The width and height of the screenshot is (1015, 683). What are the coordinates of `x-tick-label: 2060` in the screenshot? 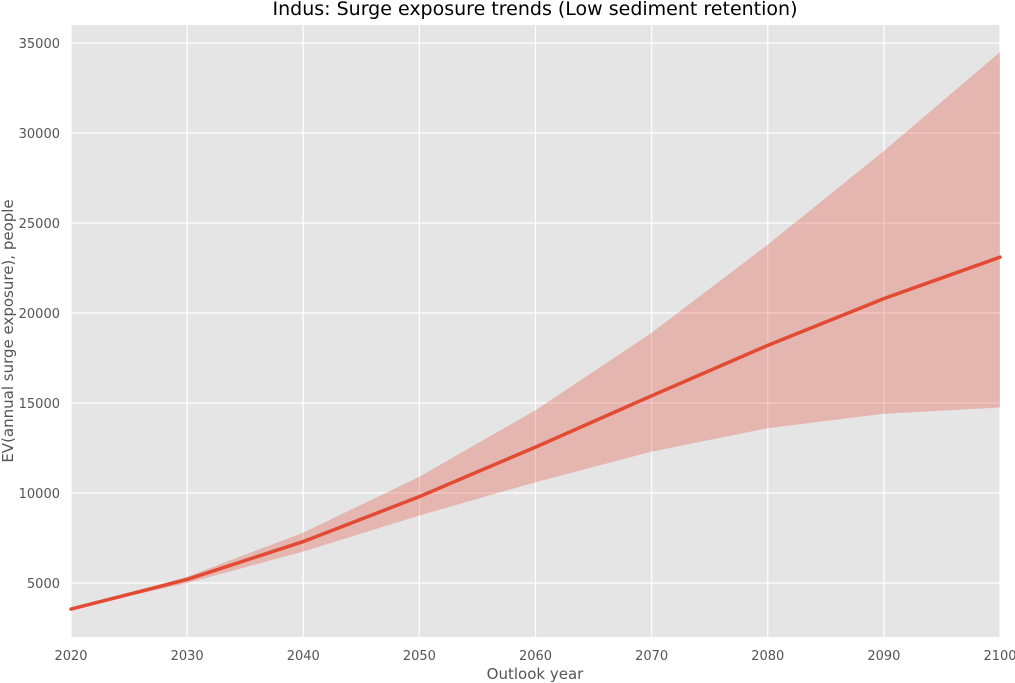 It's located at (535, 656).